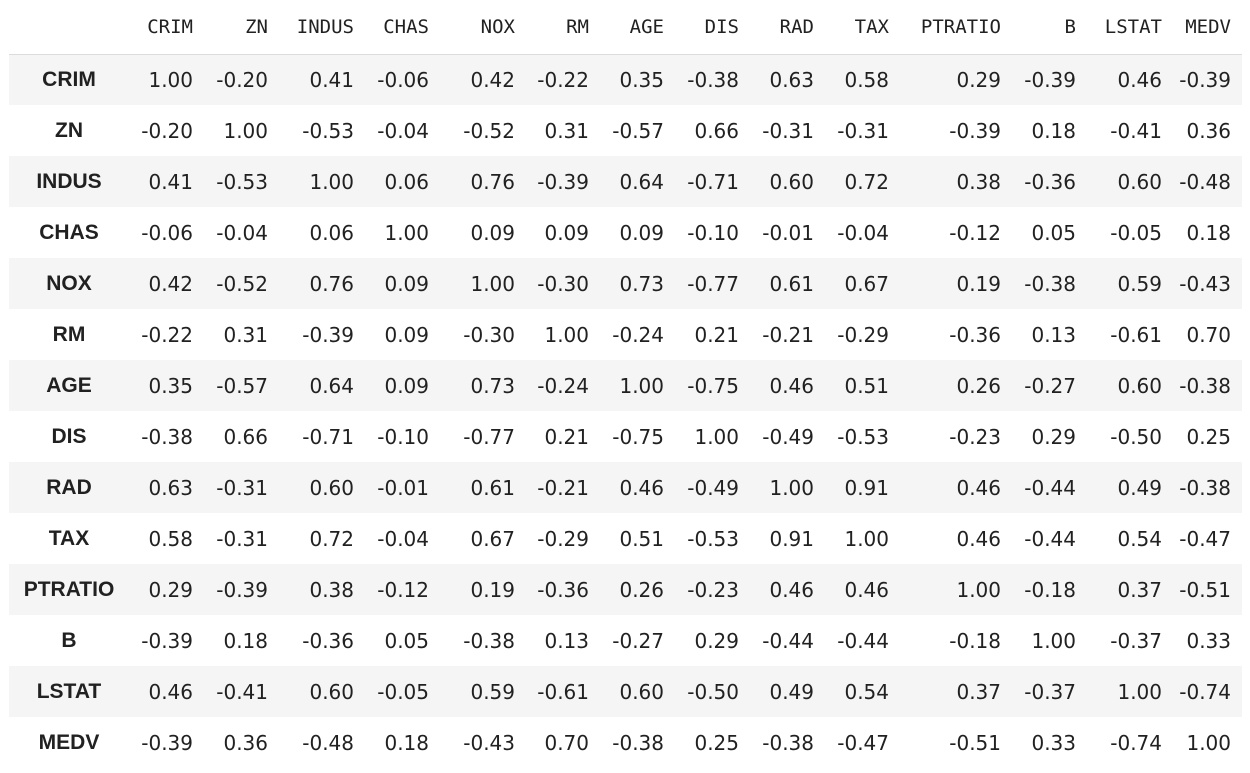 This screenshot has height=773, width=1250. Describe the element at coordinates (331, 283) in the screenshot. I see `table-cell: 0.76` at that location.